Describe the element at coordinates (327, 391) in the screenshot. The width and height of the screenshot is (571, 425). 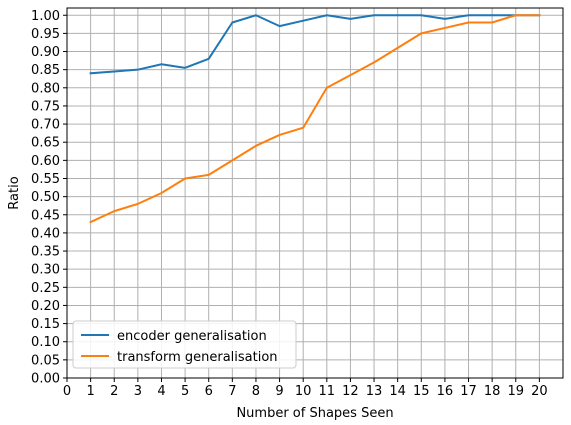
I see `x-tick-label: 11` at that location.